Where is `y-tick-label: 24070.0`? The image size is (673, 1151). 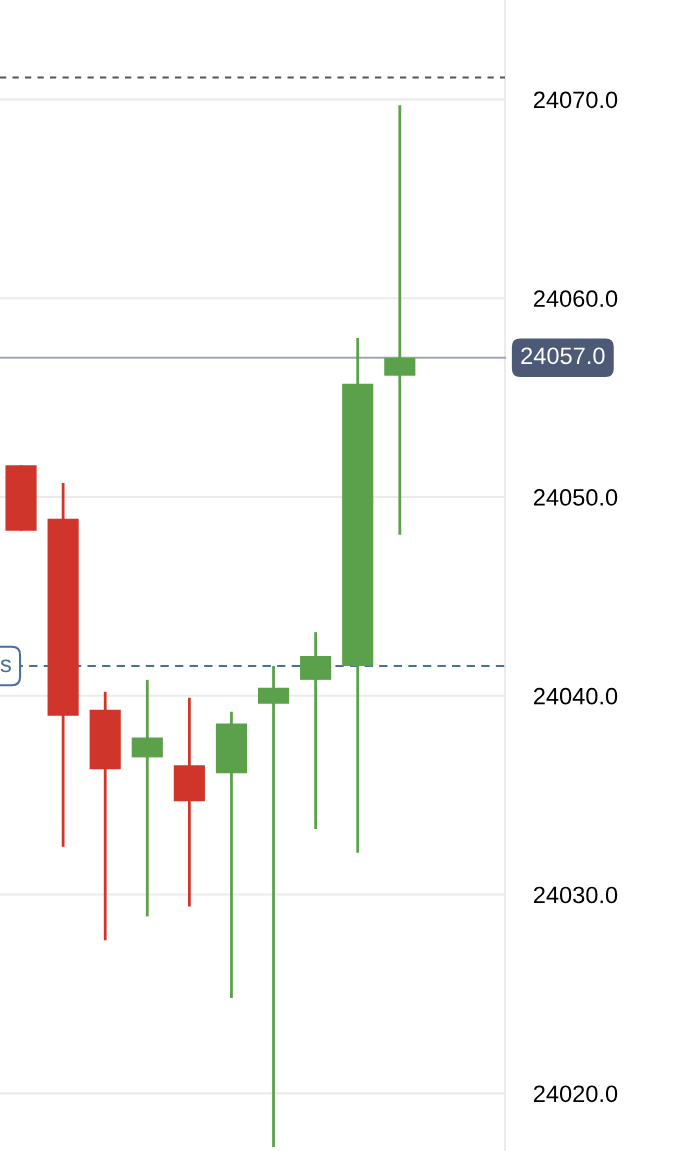
y-tick-label: 24070.0 is located at coordinates (575, 100).